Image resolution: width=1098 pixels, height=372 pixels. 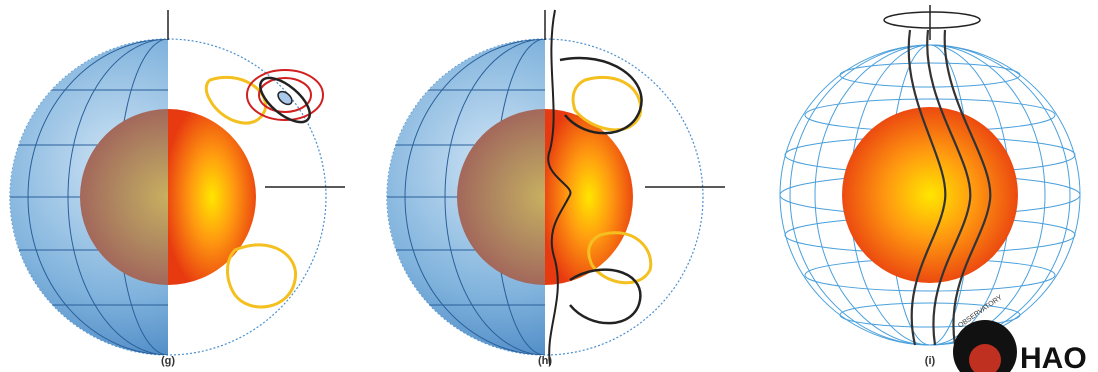 I want to click on panel-label: (h), so click(x=545, y=361).